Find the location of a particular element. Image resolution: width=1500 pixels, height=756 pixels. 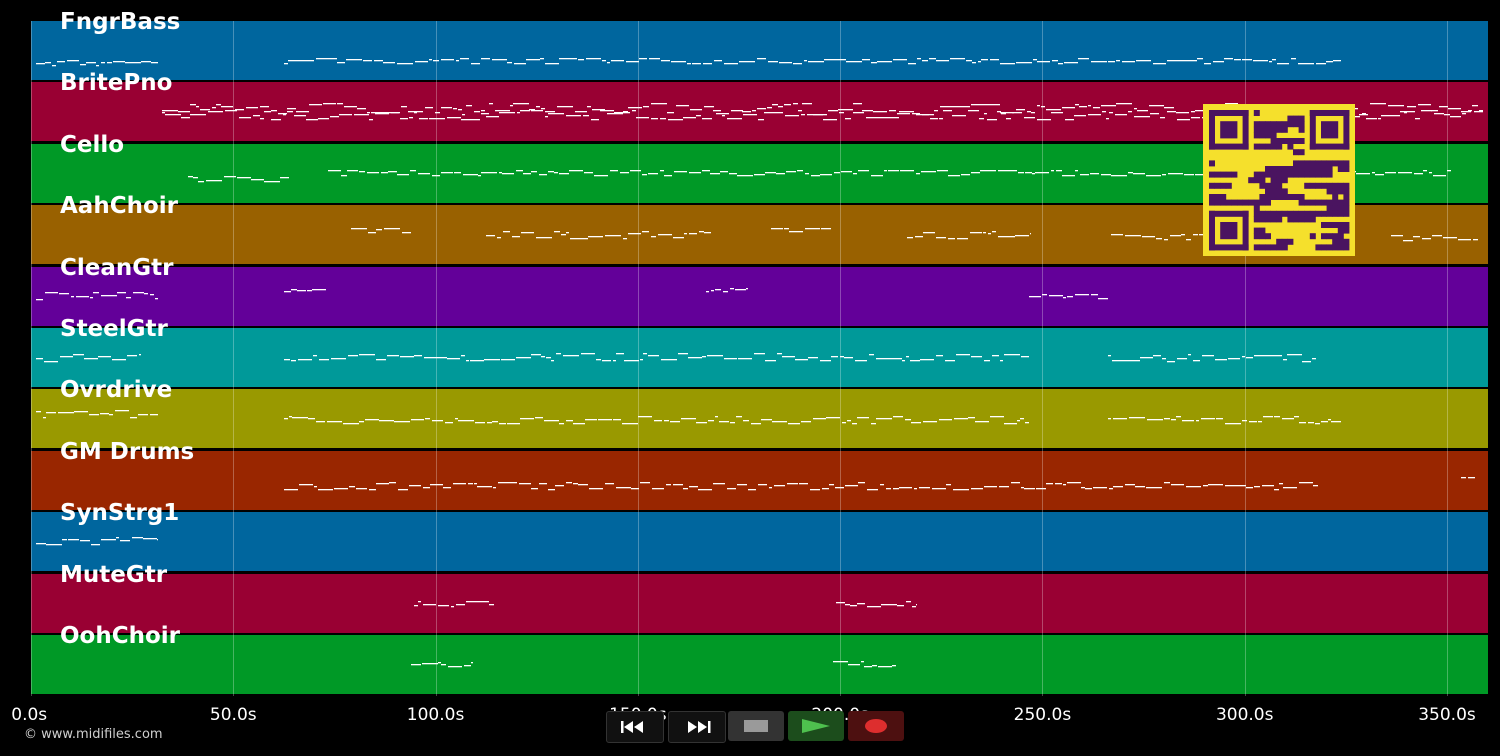

stop-icon is located at coordinates (756, 726).